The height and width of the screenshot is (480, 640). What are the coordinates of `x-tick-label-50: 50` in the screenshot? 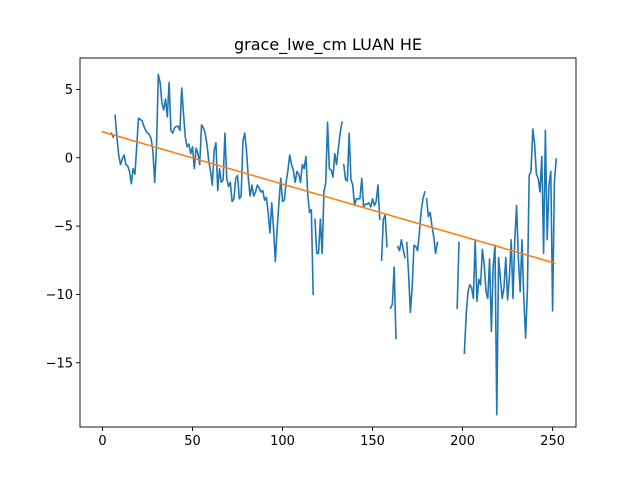 It's located at (192, 441).